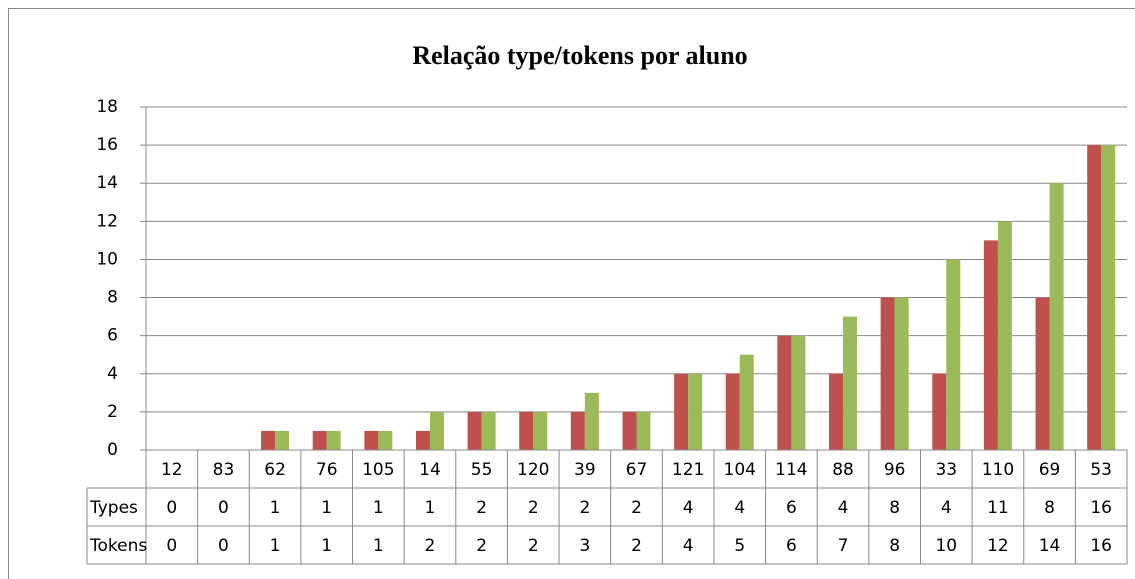 Image resolution: width=1135 pixels, height=579 pixels. What do you see at coordinates (107, 145) in the screenshot?
I see `y-tick-label: 16` at bounding box center [107, 145].